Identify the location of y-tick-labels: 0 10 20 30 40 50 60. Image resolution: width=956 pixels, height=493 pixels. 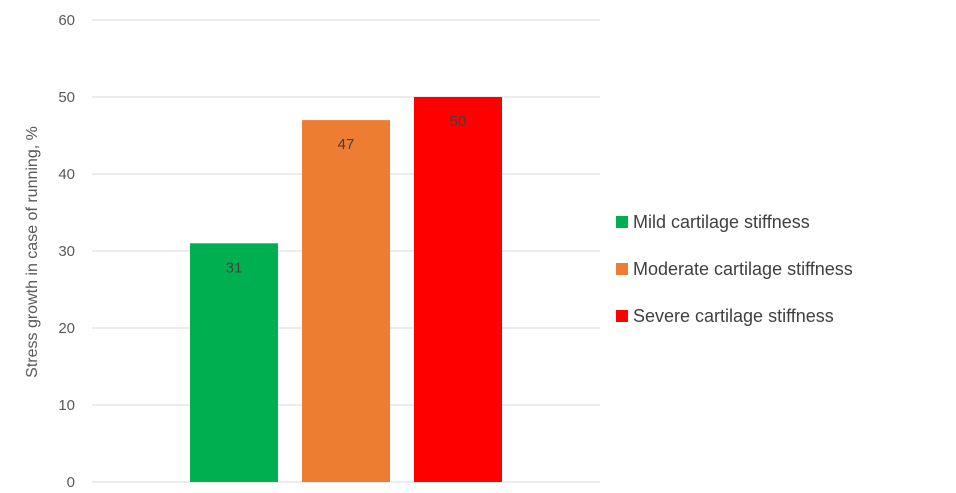
(66, 251).